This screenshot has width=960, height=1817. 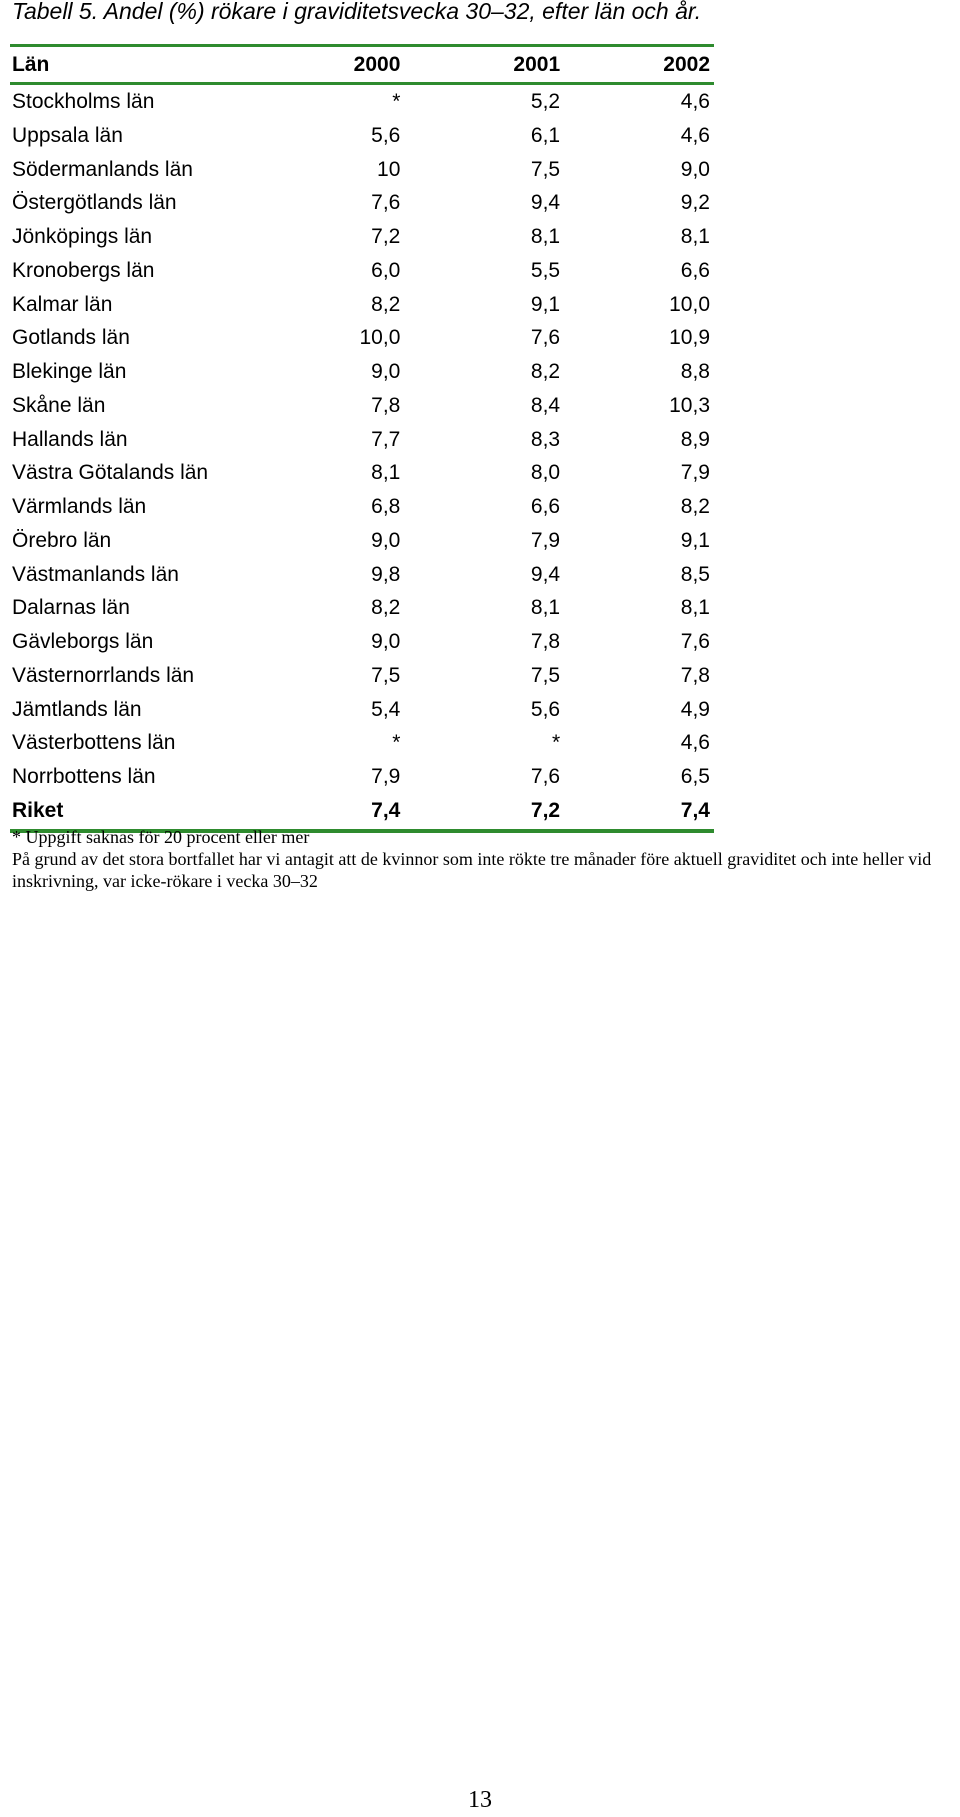 I want to click on table-row: Stockholms län * 5,2 4,6, so click(x=362, y=101).